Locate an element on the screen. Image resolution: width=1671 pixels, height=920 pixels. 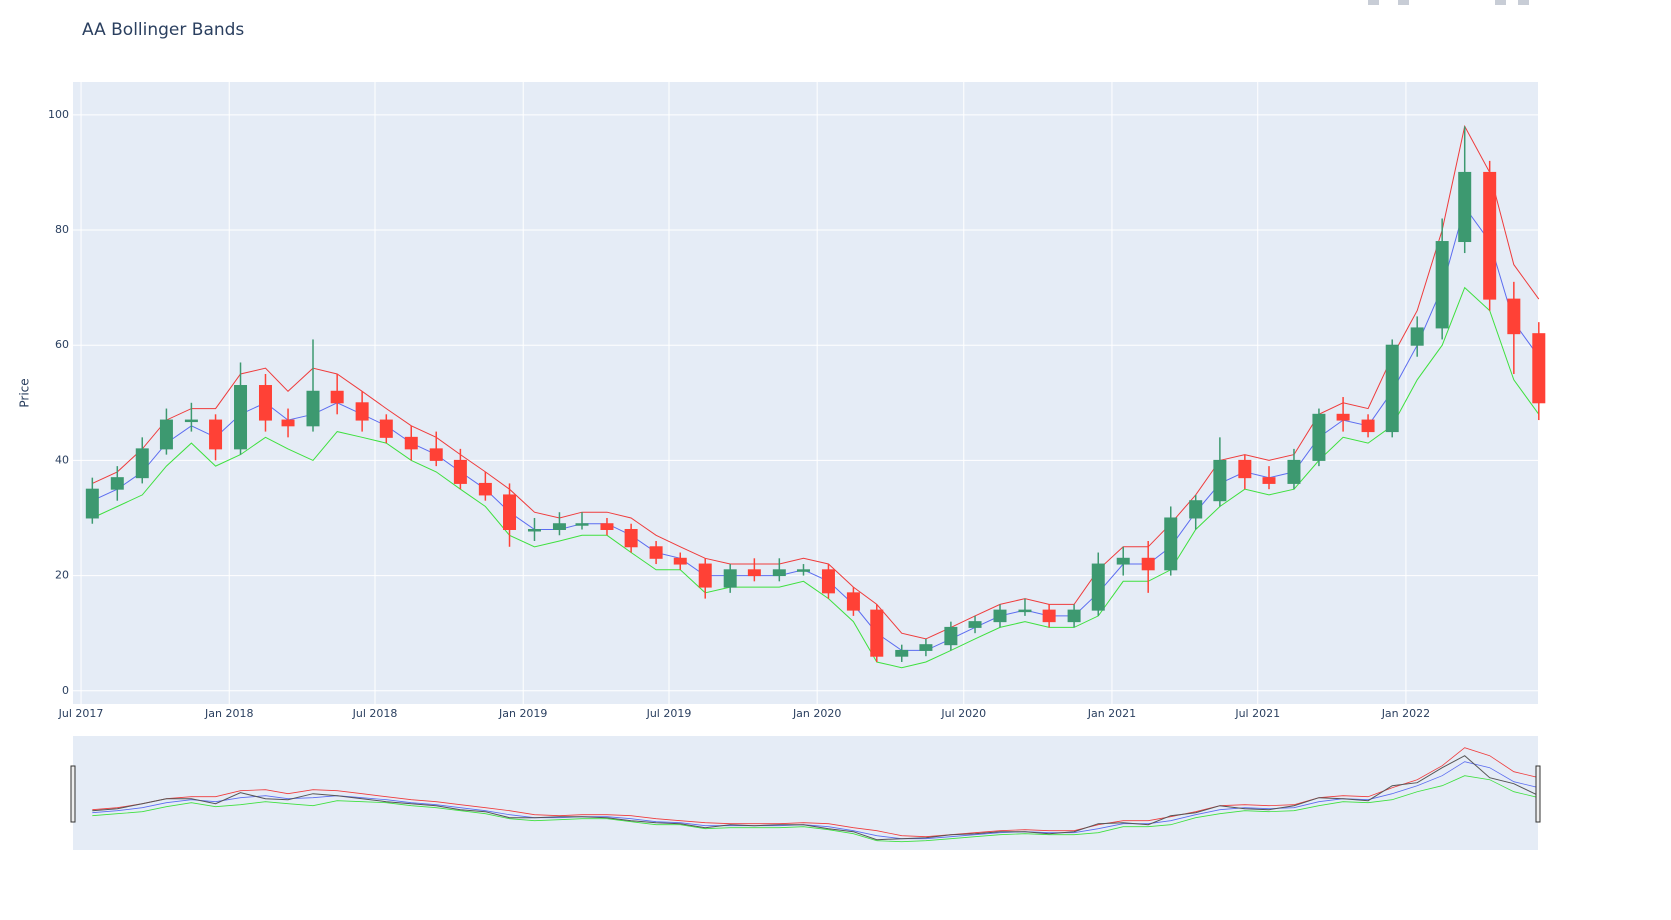
x-tick-label: Jan 2019 is located at coordinates (522, 713).